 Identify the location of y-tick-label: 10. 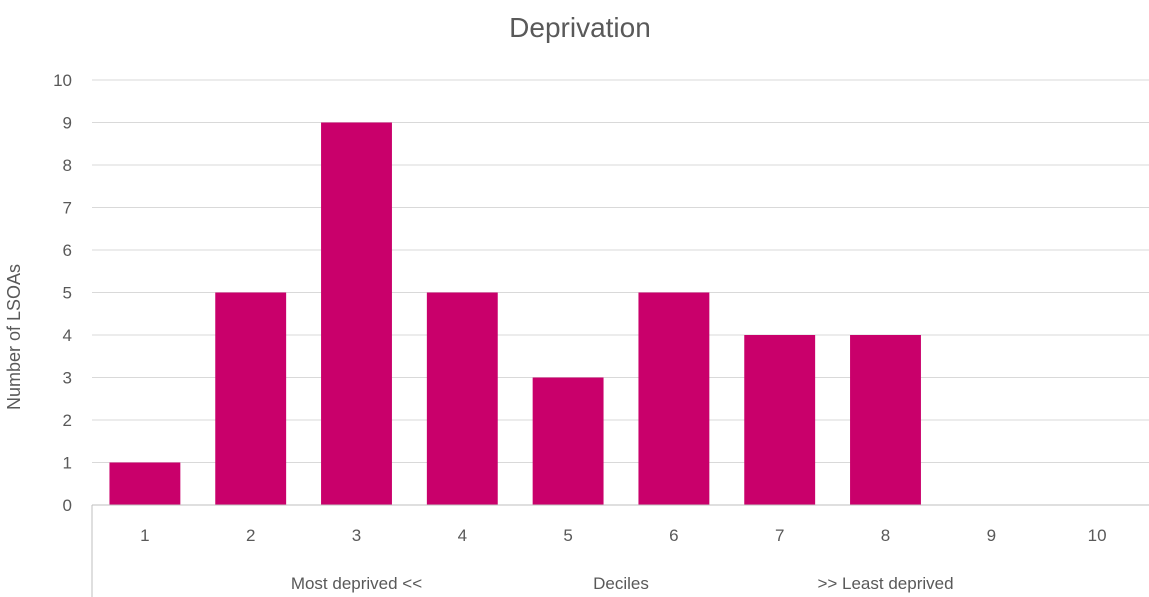
(62, 80).